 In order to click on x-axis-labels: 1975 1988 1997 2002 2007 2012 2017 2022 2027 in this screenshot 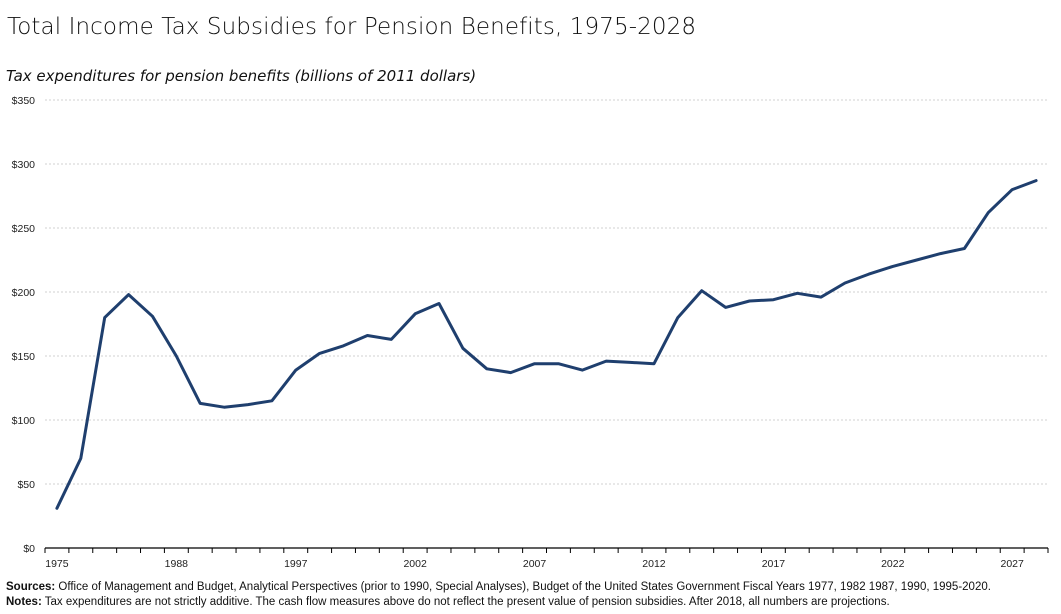, I will do `click(534, 564)`.